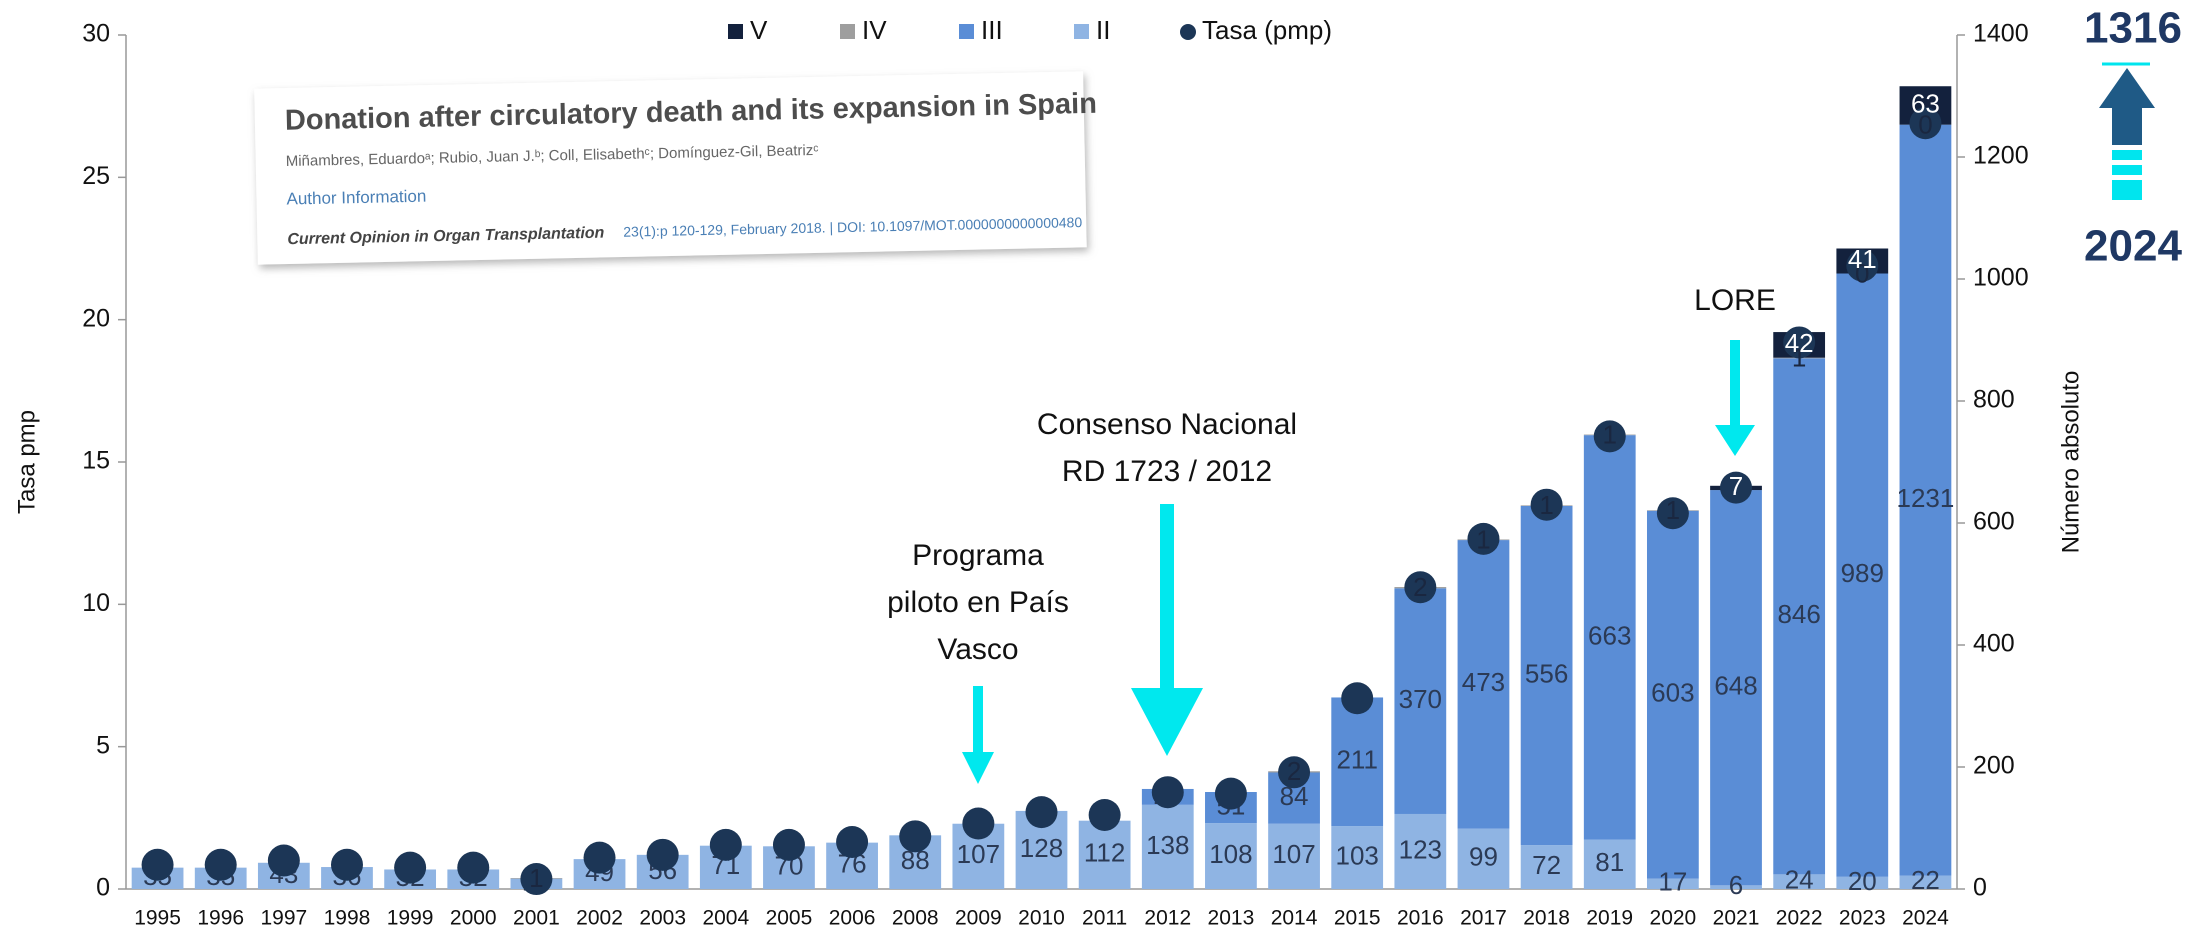  Describe the element at coordinates (347, 918) in the screenshot. I see `x-tick-label: 1998` at that location.